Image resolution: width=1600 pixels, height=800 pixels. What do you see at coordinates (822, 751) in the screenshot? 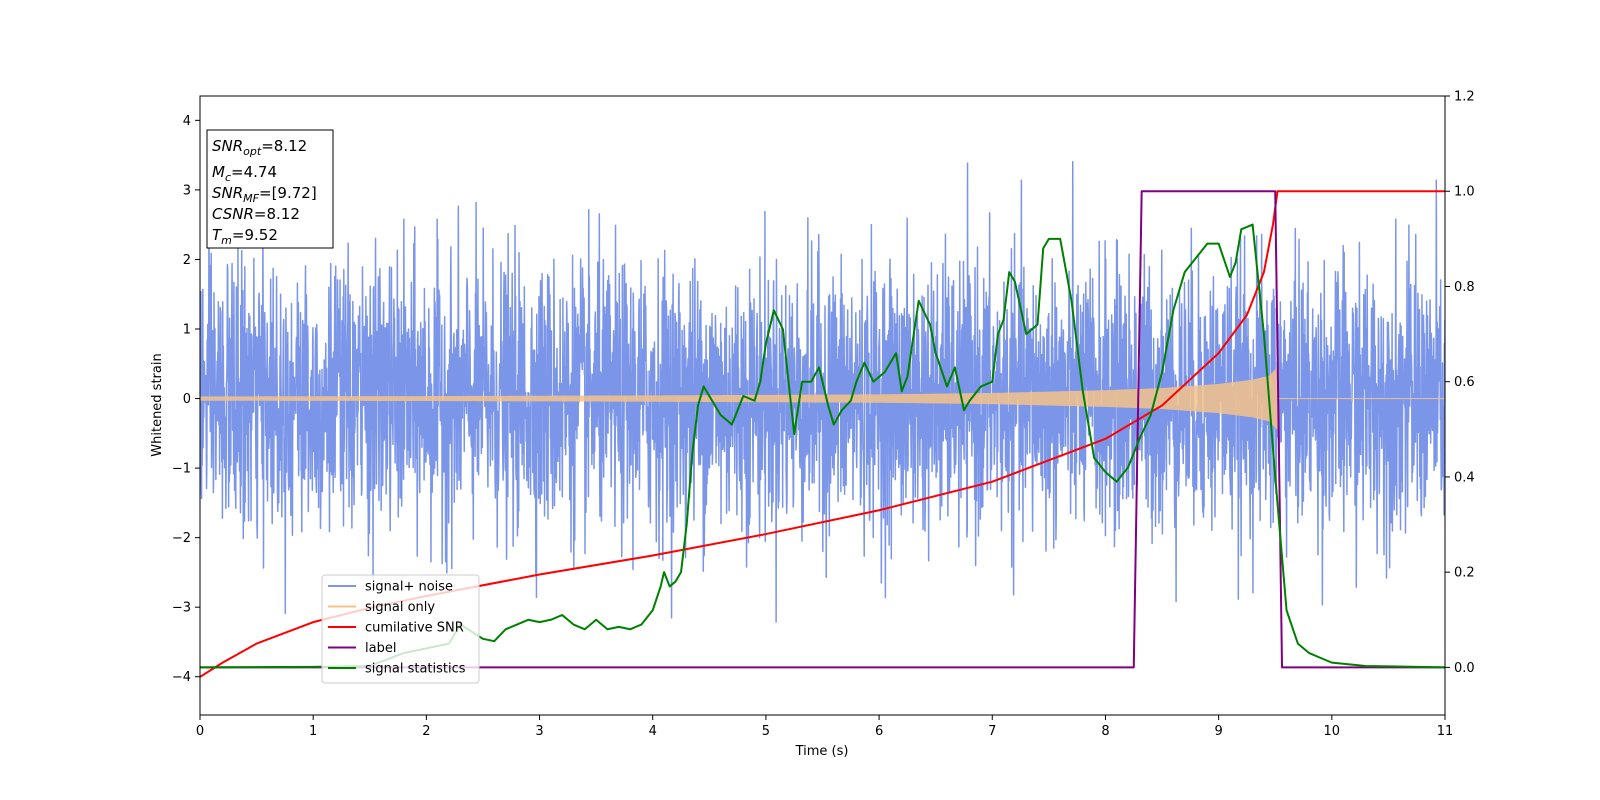
I see `x-axis-label: Time (s)` at bounding box center [822, 751].